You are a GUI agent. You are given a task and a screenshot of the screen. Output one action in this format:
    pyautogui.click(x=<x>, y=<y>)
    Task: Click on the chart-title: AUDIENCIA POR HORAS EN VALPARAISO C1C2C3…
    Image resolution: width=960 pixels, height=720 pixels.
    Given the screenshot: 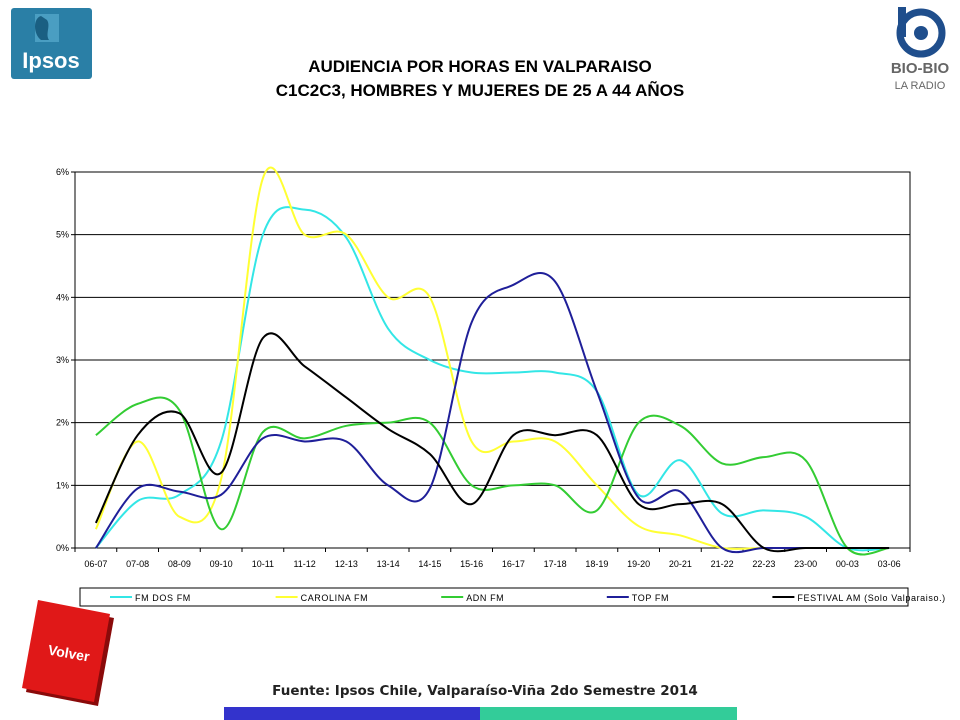 What is the action you would take?
    pyautogui.click(x=480, y=79)
    